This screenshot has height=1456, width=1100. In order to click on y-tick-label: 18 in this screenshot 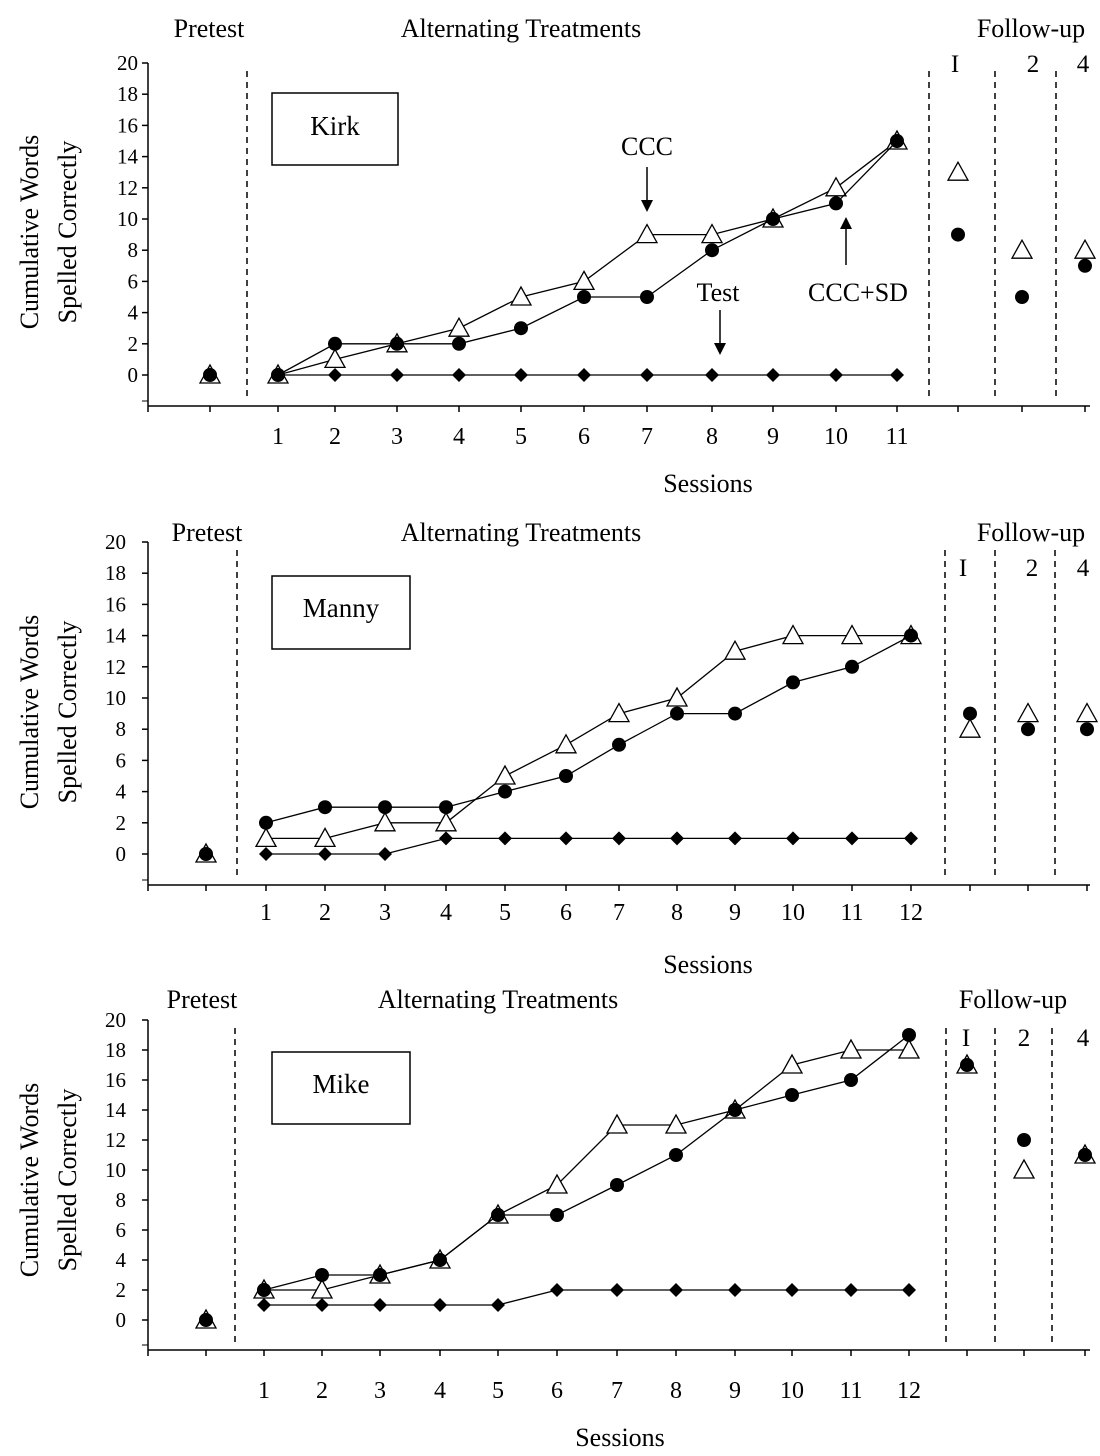, I will do `click(127, 94)`.